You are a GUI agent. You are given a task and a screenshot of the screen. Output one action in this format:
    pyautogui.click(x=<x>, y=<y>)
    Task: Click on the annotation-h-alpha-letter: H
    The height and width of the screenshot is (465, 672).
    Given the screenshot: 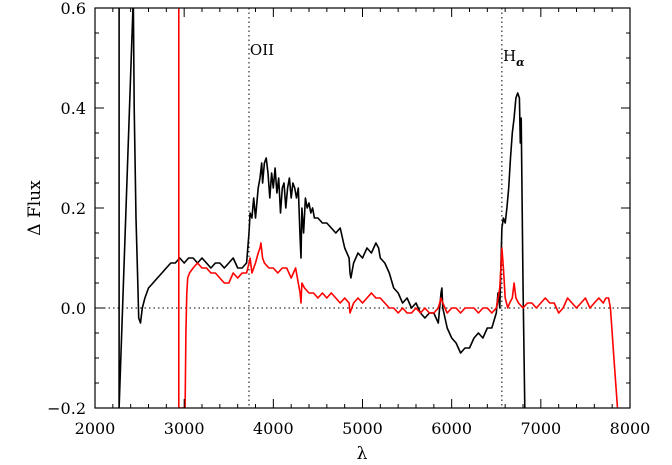 What is the action you would take?
    pyautogui.click(x=509, y=56)
    